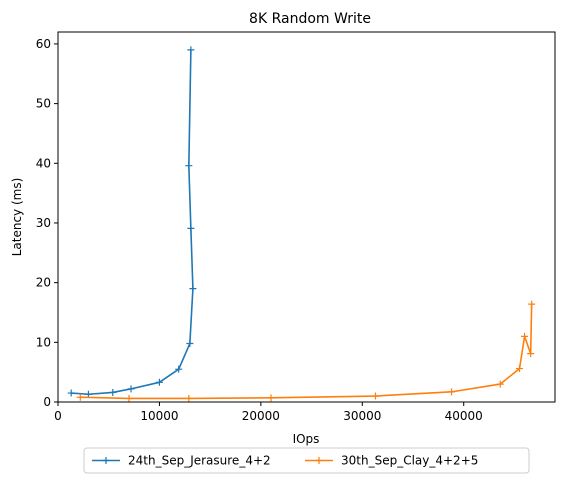  What do you see at coordinates (159, 416) in the screenshot?
I see `x-tick-label: 10000` at bounding box center [159, 416].